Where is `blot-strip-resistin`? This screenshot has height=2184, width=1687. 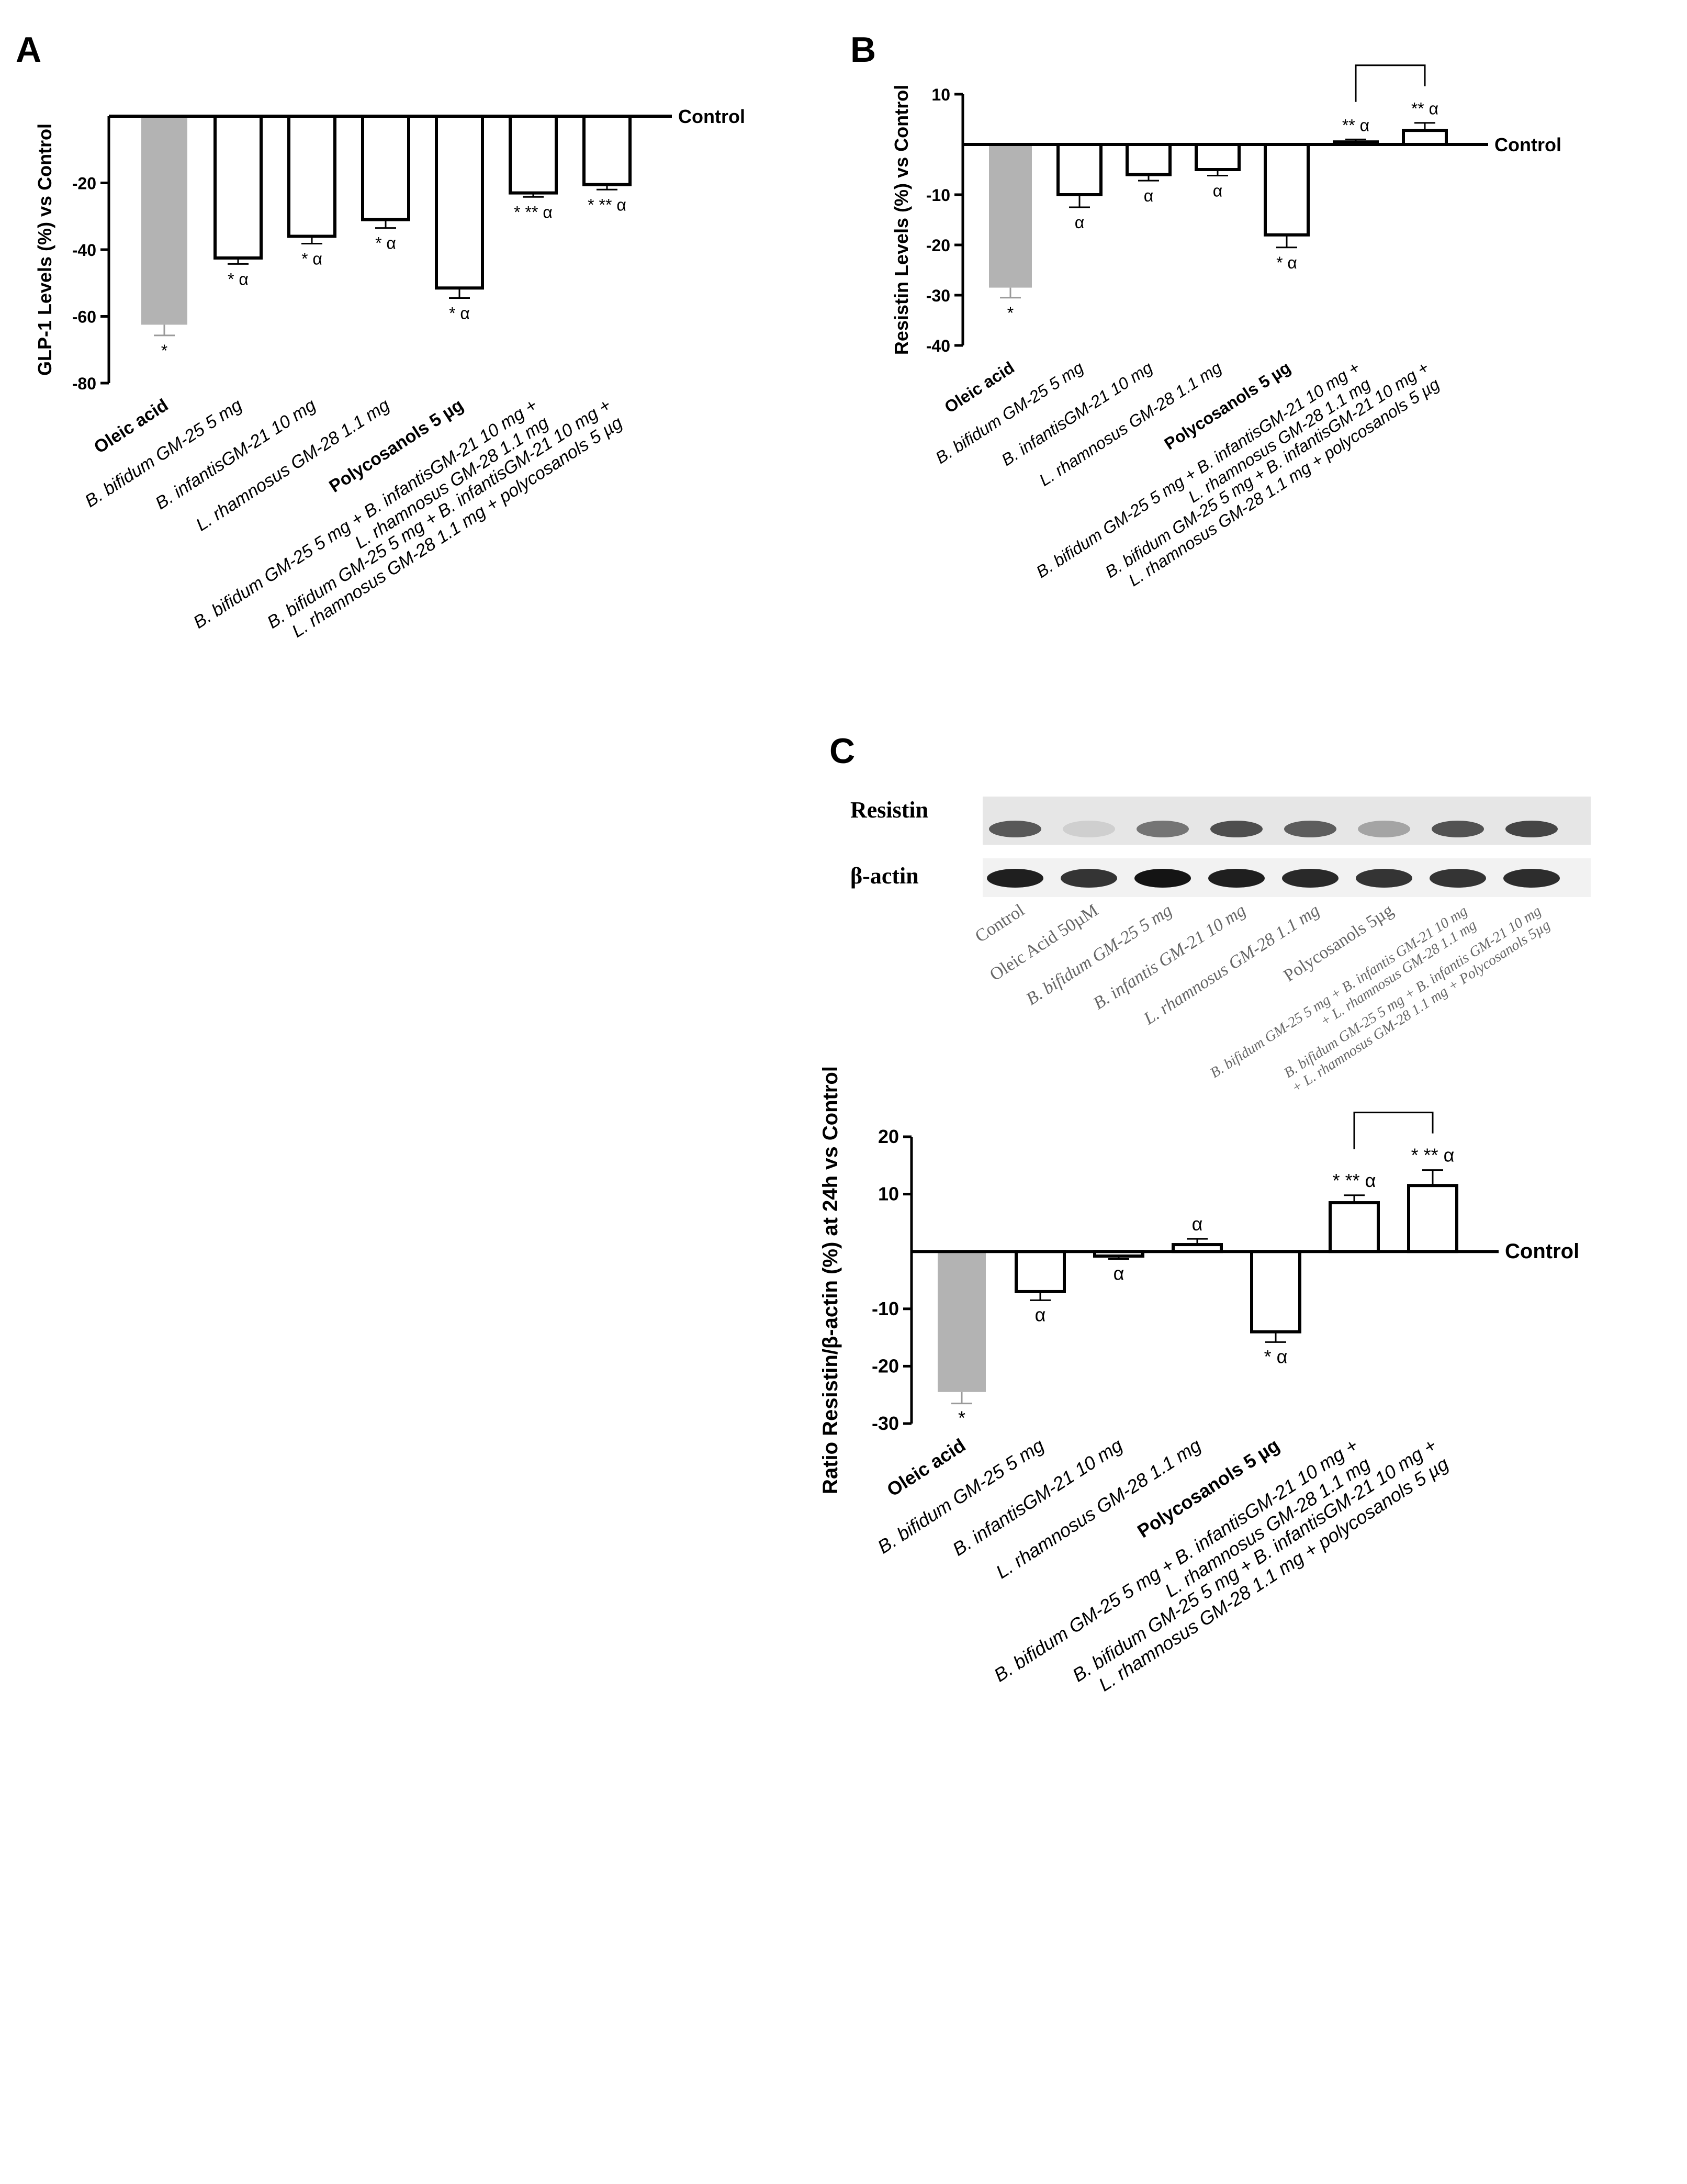
blot-strip-resistin is located at coordinates (1287, 821).